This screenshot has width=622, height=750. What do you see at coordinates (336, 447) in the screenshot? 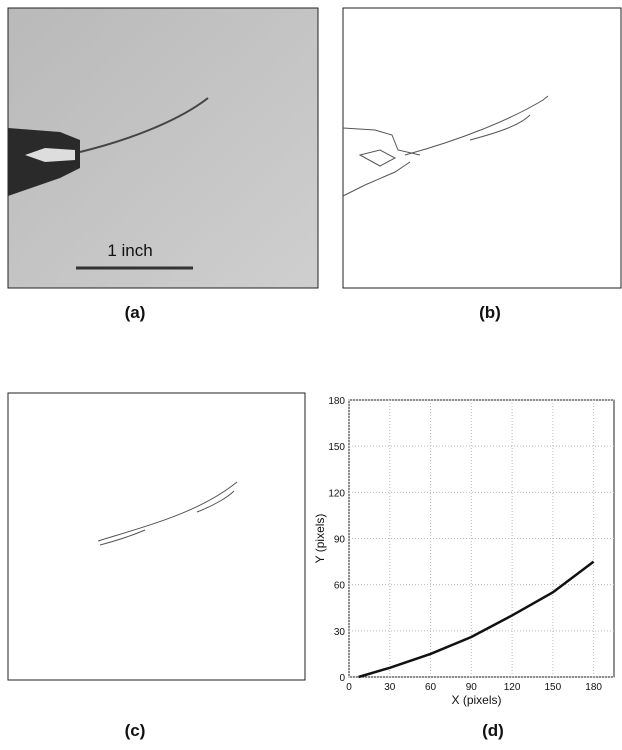
I see `y-tick-label: 150` at bounding box center [336, 447].